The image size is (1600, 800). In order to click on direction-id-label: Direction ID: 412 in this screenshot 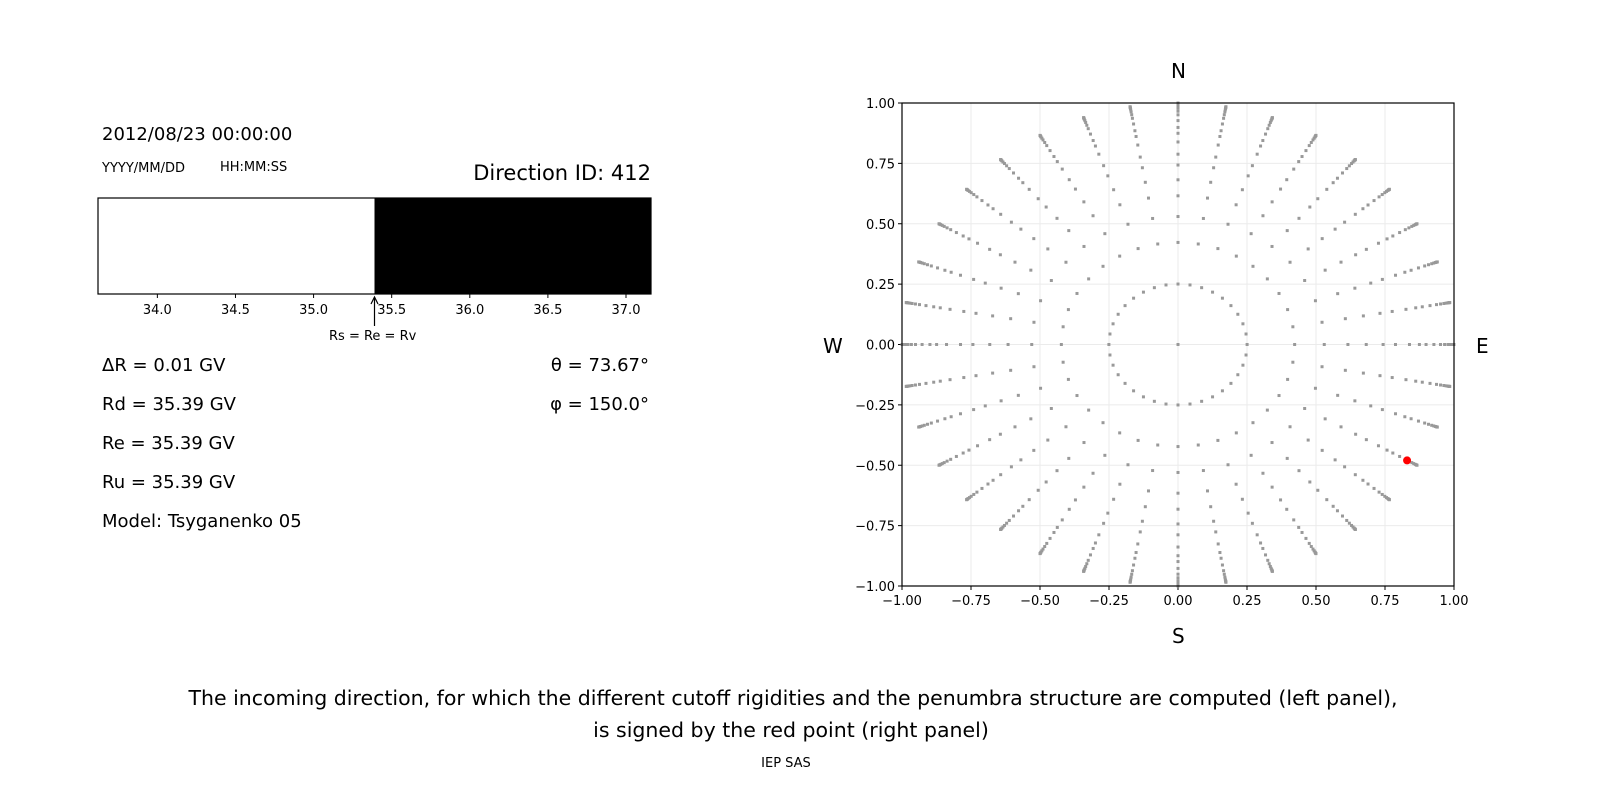, I will do `click(562, 173)`.